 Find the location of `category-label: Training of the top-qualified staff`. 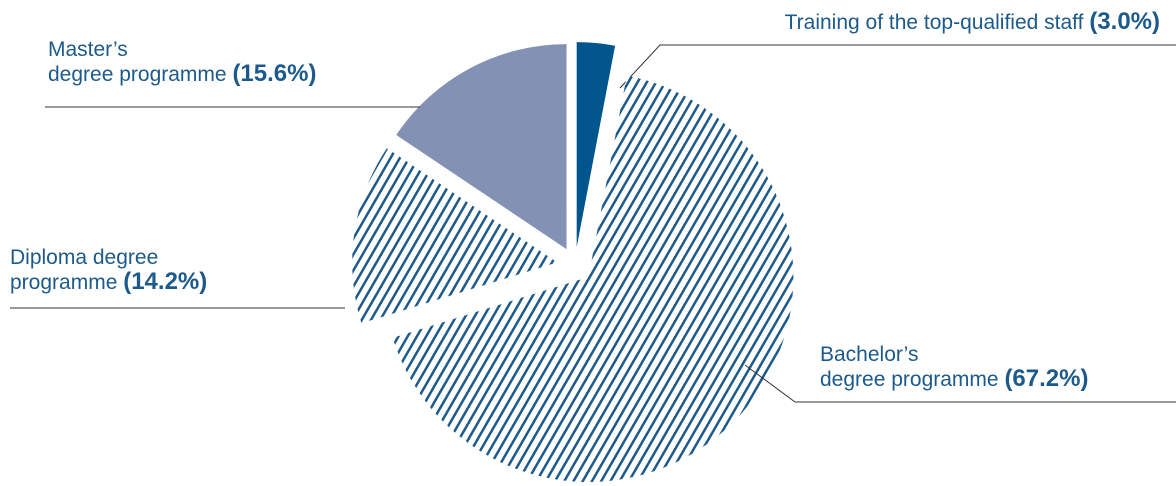

category-label: Training of the top-qualified staff is located at coordinates (934, 22).